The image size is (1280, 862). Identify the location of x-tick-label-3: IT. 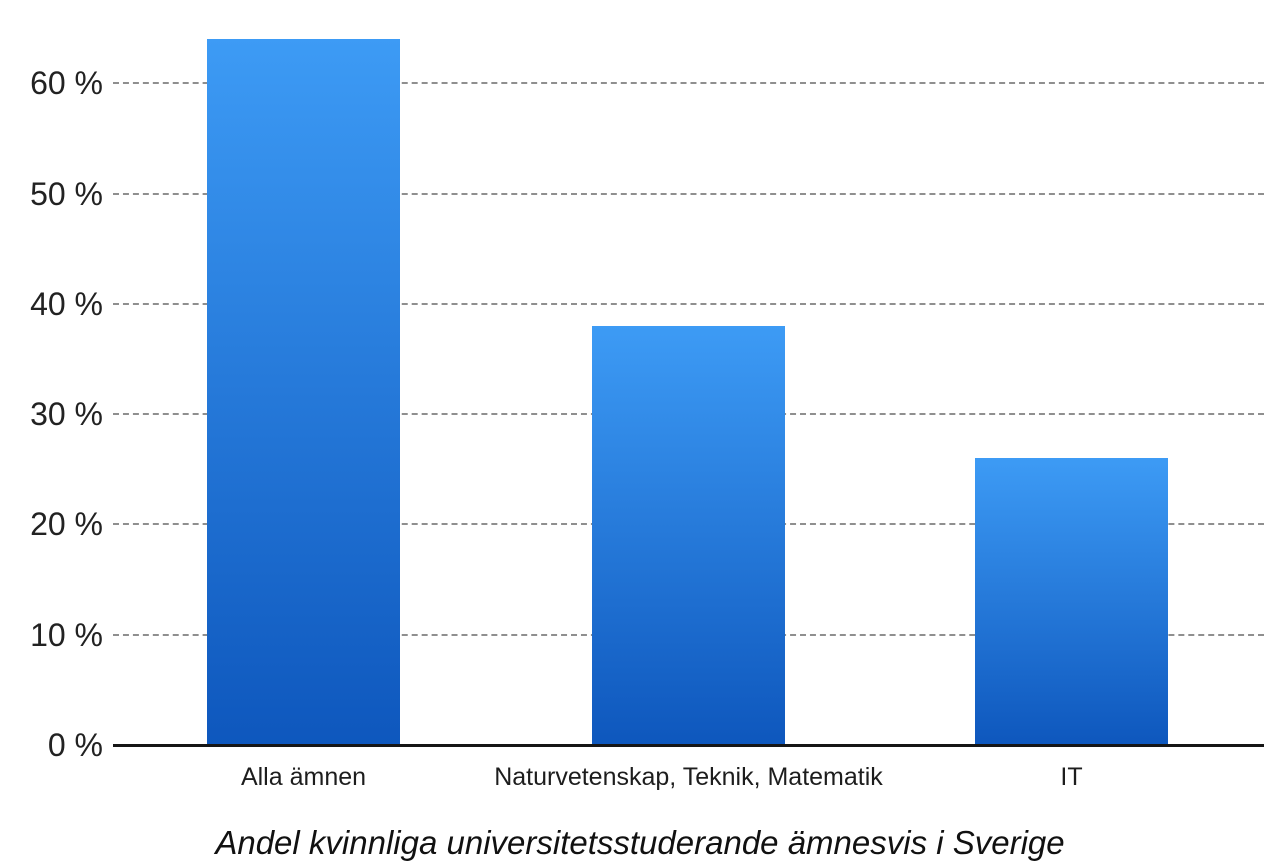
(1046, 777).